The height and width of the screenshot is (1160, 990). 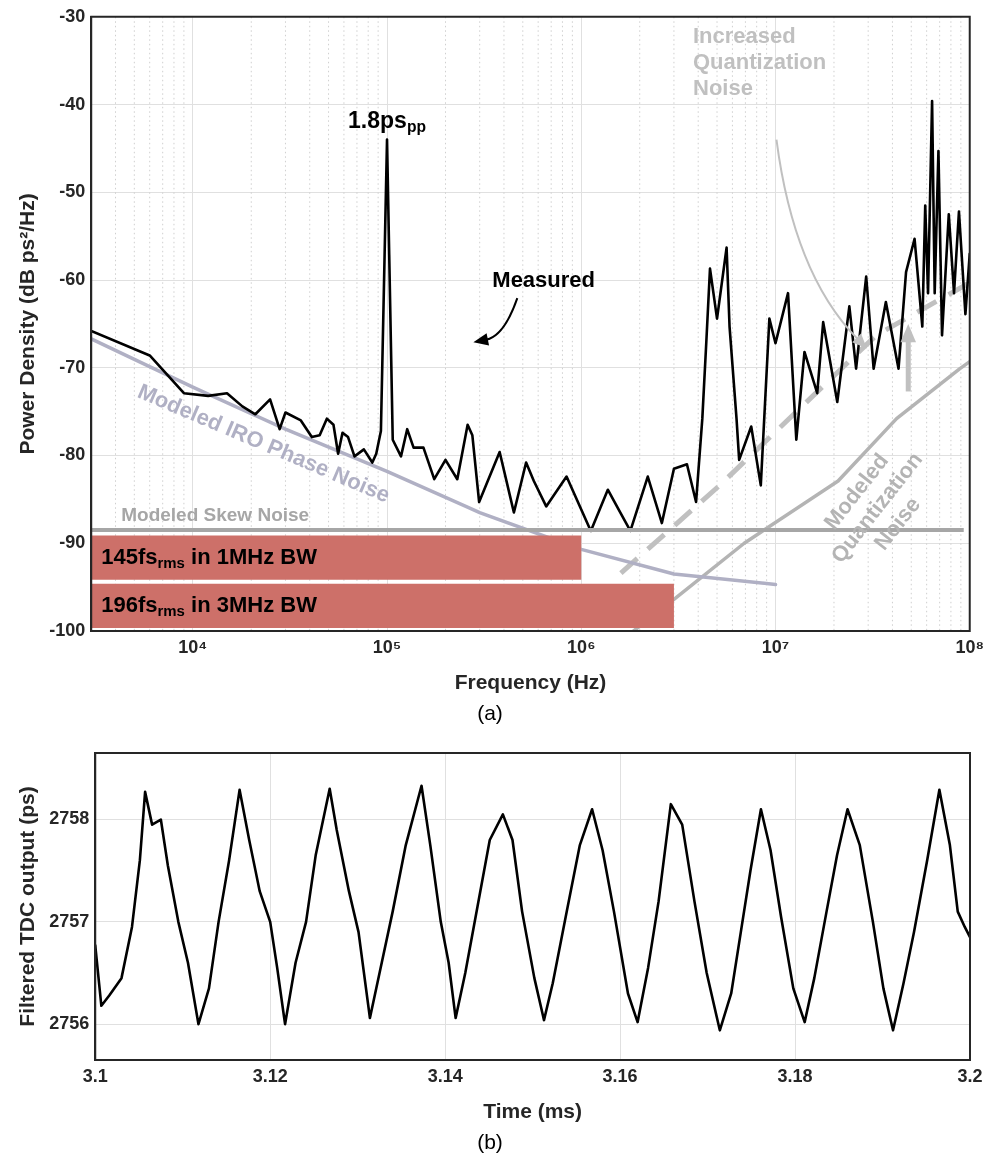 What do you see at coordinates (27, 324) in the screenshot?
I see `y-axis-title: Power Density (dB ps²/Hz)` at bounding box center [27, 324].